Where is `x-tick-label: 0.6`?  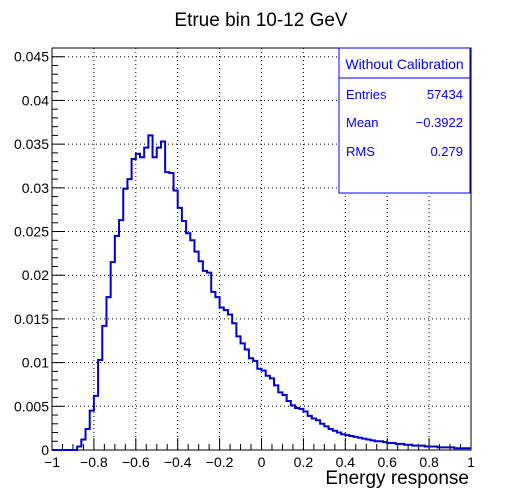 x-tick-label: 0.6 is located at coordinates (387, 462).